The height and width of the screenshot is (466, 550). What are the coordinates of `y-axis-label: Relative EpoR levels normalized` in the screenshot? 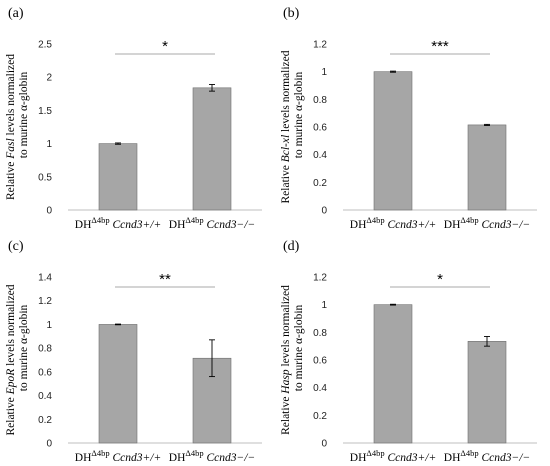 It's located at (11, 359).